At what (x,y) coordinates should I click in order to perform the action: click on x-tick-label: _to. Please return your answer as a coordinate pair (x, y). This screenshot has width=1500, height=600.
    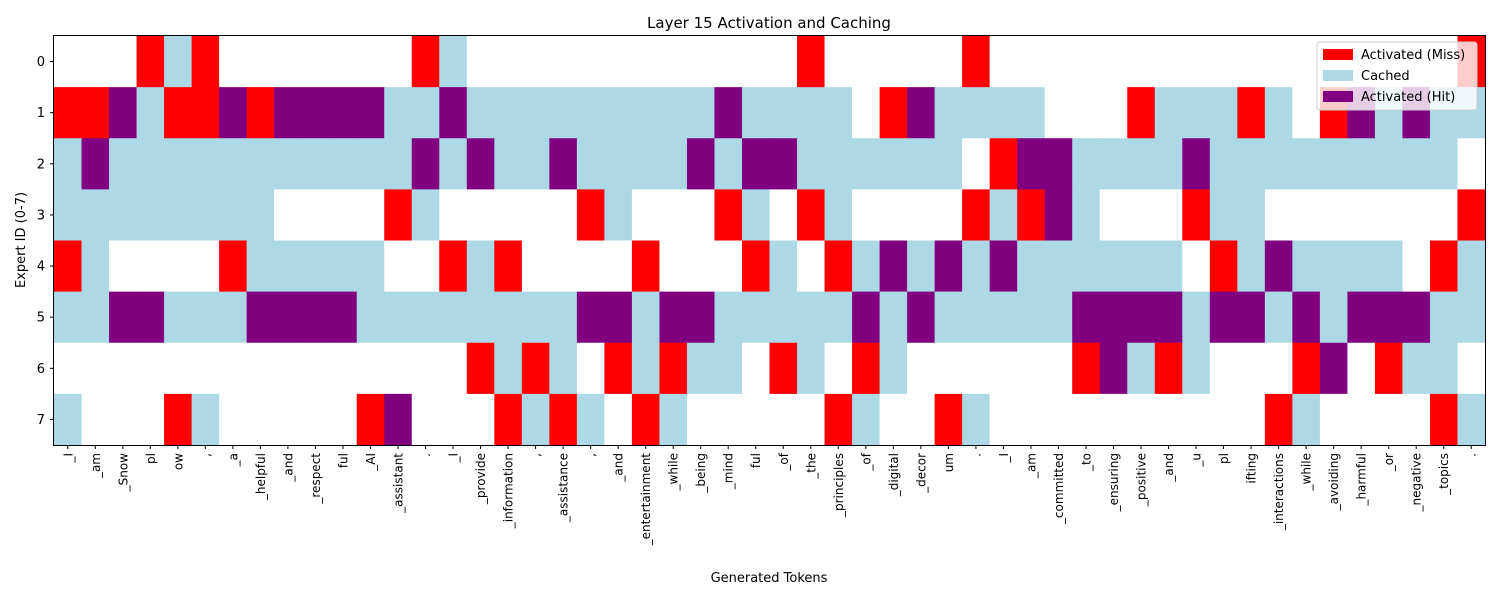
    Looking at the image, I should click on (1086, 462).